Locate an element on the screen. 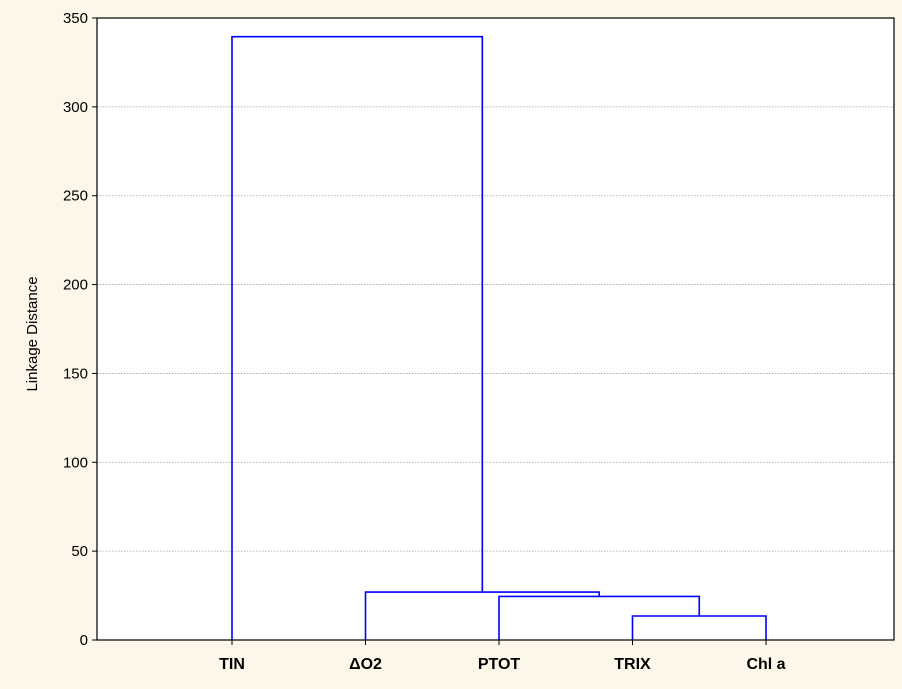 The height and width of the screenshot is (689, 902). y-tick-label: 0 is located at coordinates (84, 640).